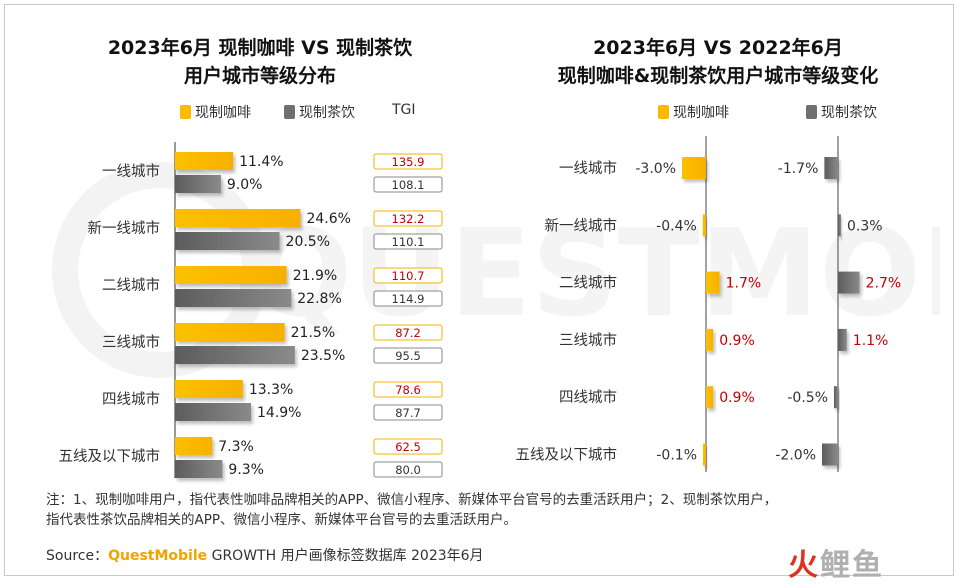  What do you see at coordinates (795, 456) in the screenshot?
I see `change-label: -2.0%` at bounding box center [795, 456].